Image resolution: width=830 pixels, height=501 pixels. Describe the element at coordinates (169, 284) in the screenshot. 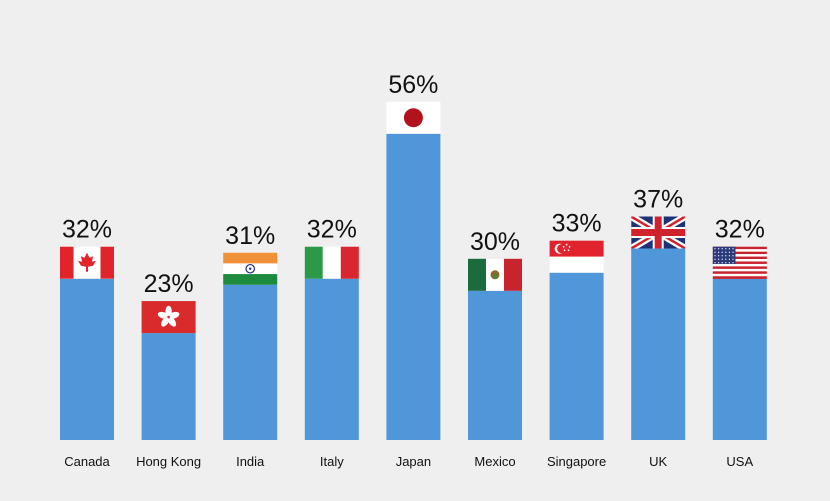

I see `value-label-hong-kong: 23%` at that location.